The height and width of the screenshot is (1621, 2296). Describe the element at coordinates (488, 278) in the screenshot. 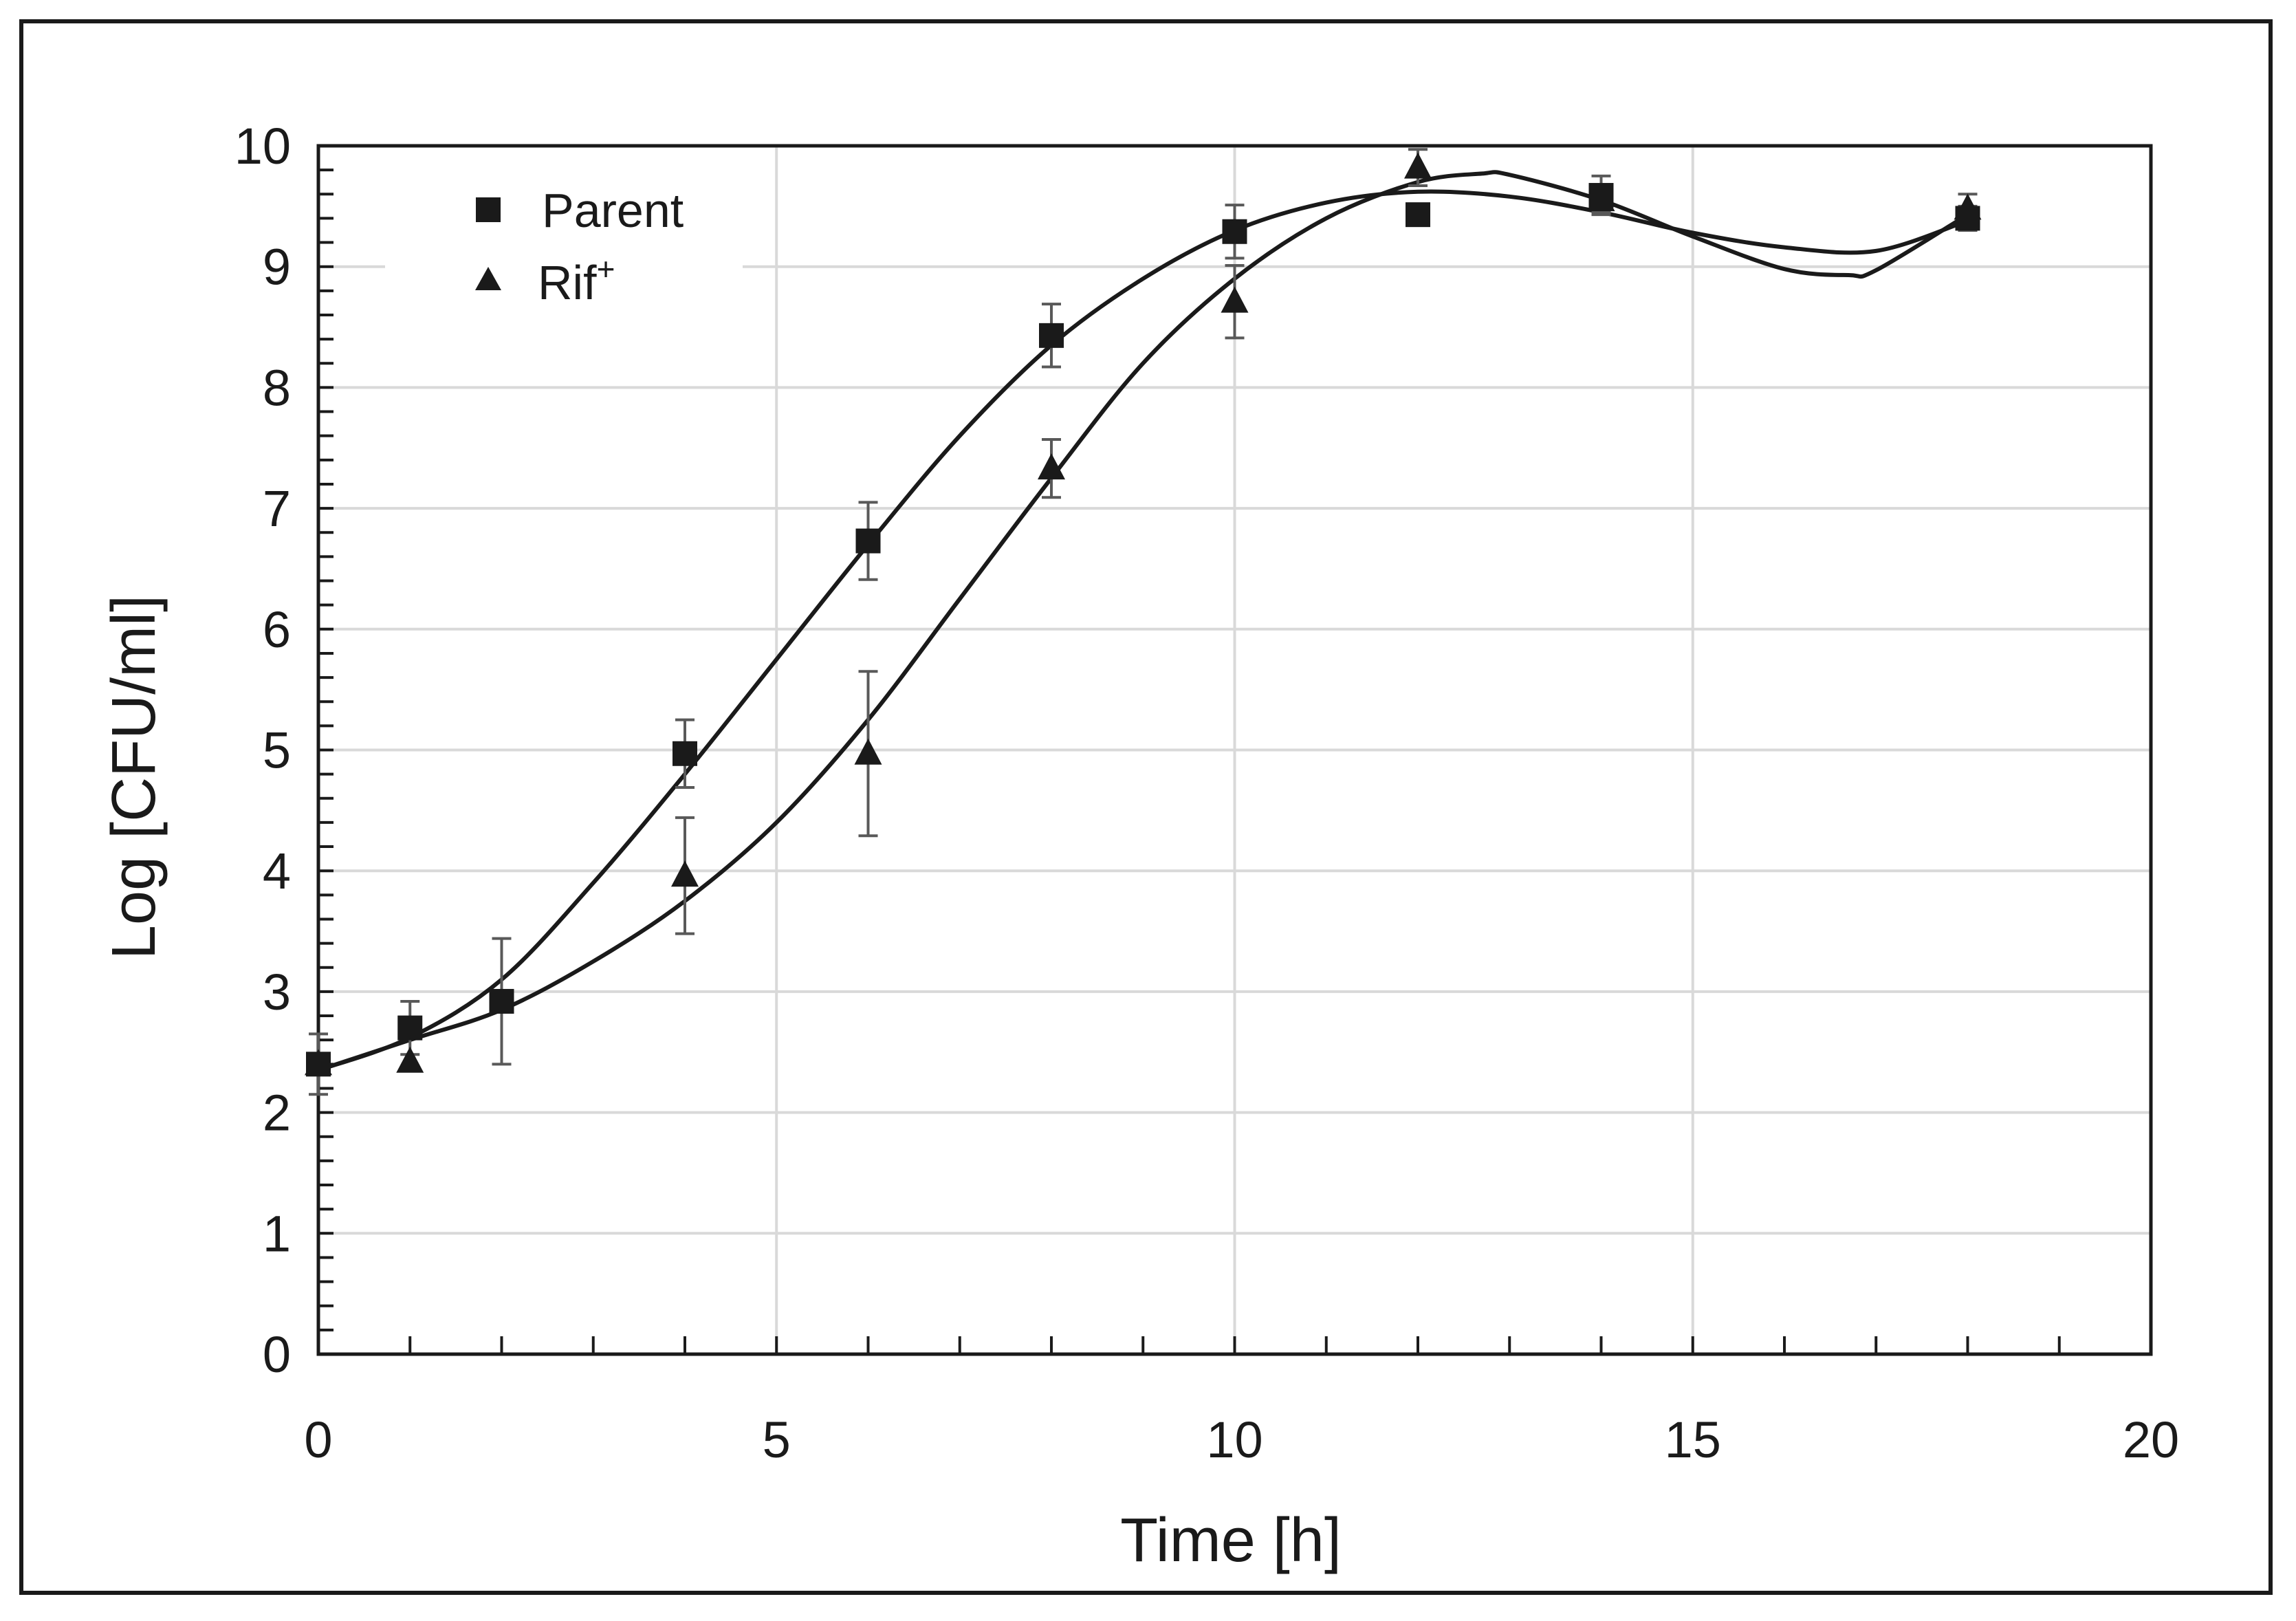

I see `legend-marker-rif-triangle` at that location.